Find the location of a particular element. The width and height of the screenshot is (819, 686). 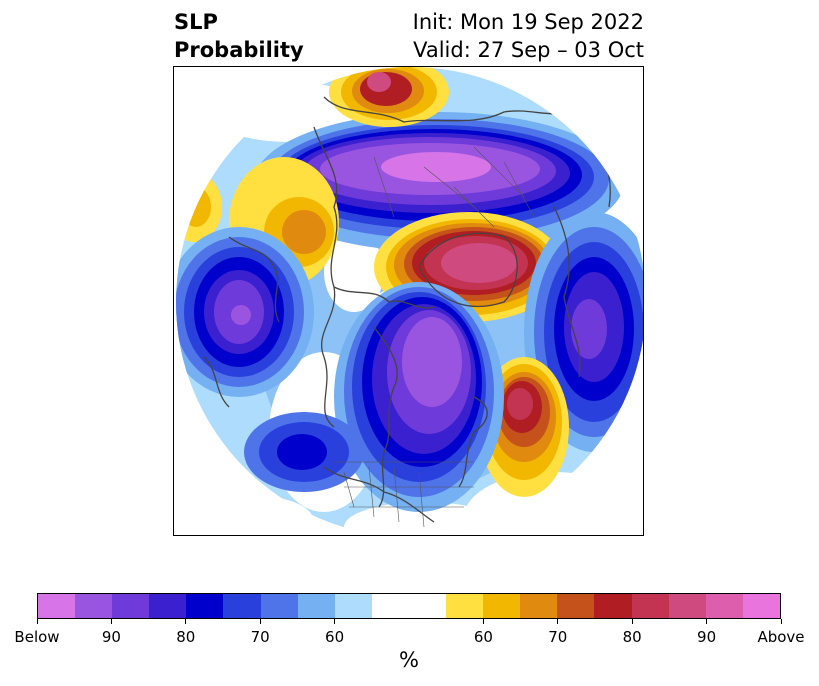

southwest-below-region is located at coordinates (304, 452).